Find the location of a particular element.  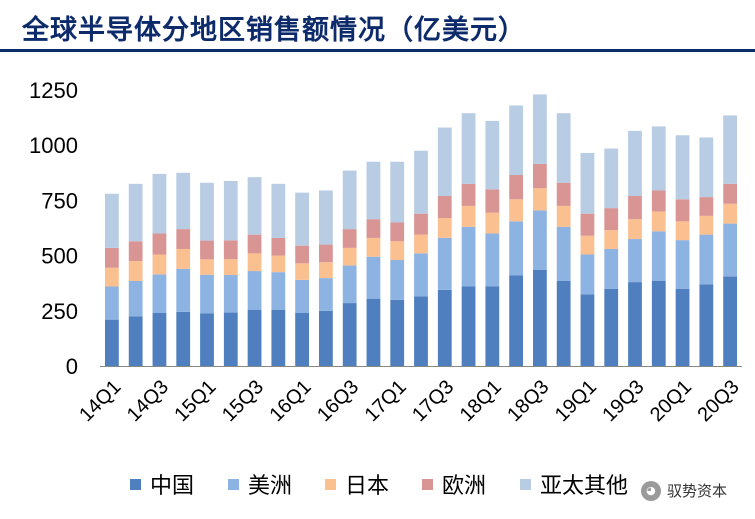

legend-label: 日本 is located at coordinates (367, 486).